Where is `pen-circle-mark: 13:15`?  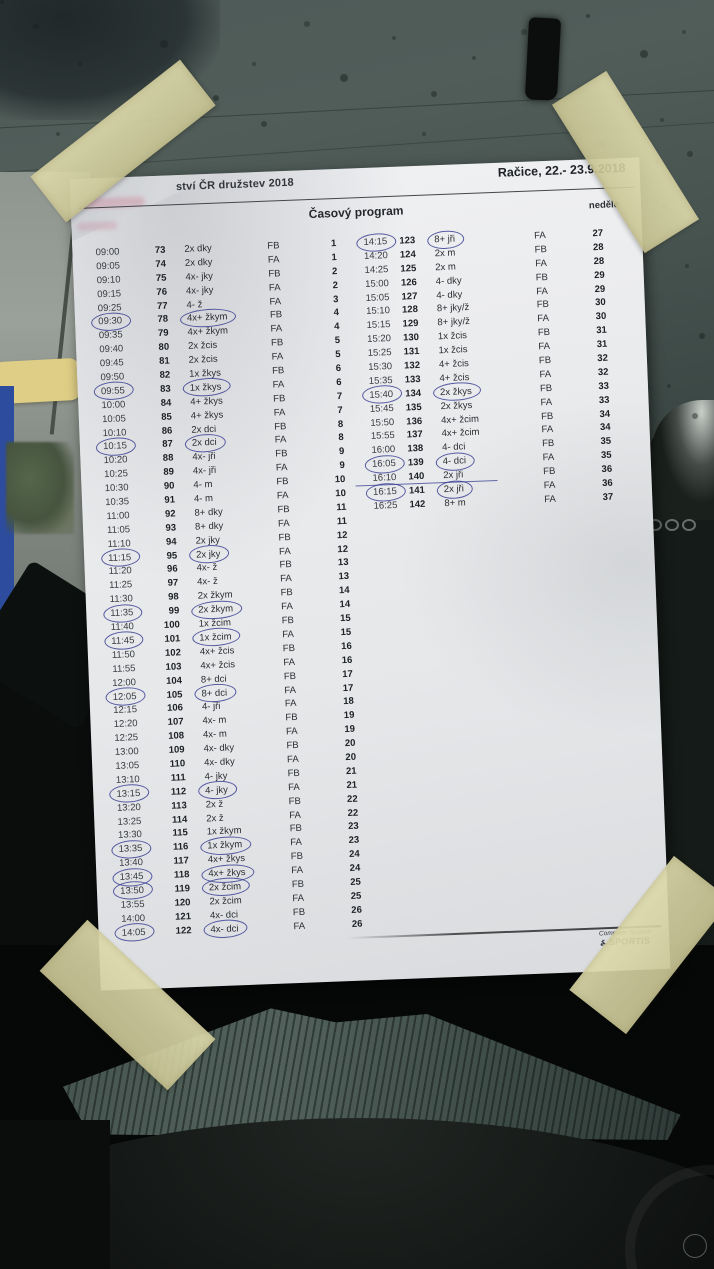 pen-circle-mark: 13:15 is located at coordinates (128, 793).